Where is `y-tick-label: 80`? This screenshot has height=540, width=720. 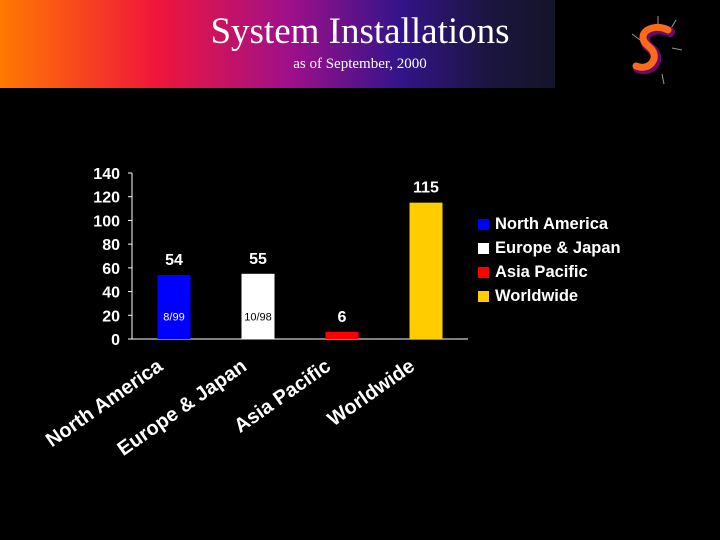
y-tick-label: 80 is located at coordinates (111, 245).